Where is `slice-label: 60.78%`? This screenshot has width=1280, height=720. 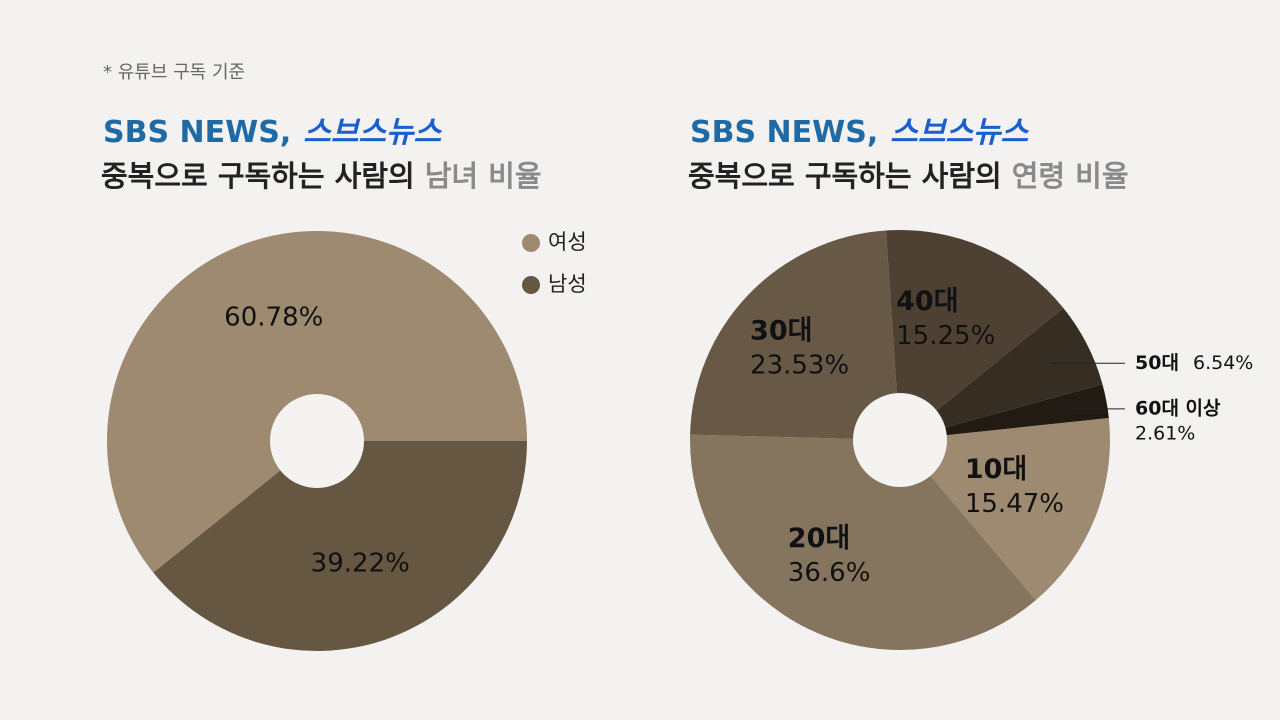 slice-label: 60.78% is located at coordinates (273, 318).